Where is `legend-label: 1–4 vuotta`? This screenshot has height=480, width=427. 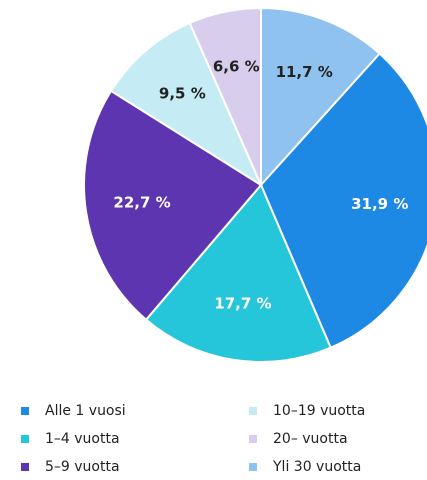 legend-label: 1–4 vuotta is located at coordinates (82, 439).